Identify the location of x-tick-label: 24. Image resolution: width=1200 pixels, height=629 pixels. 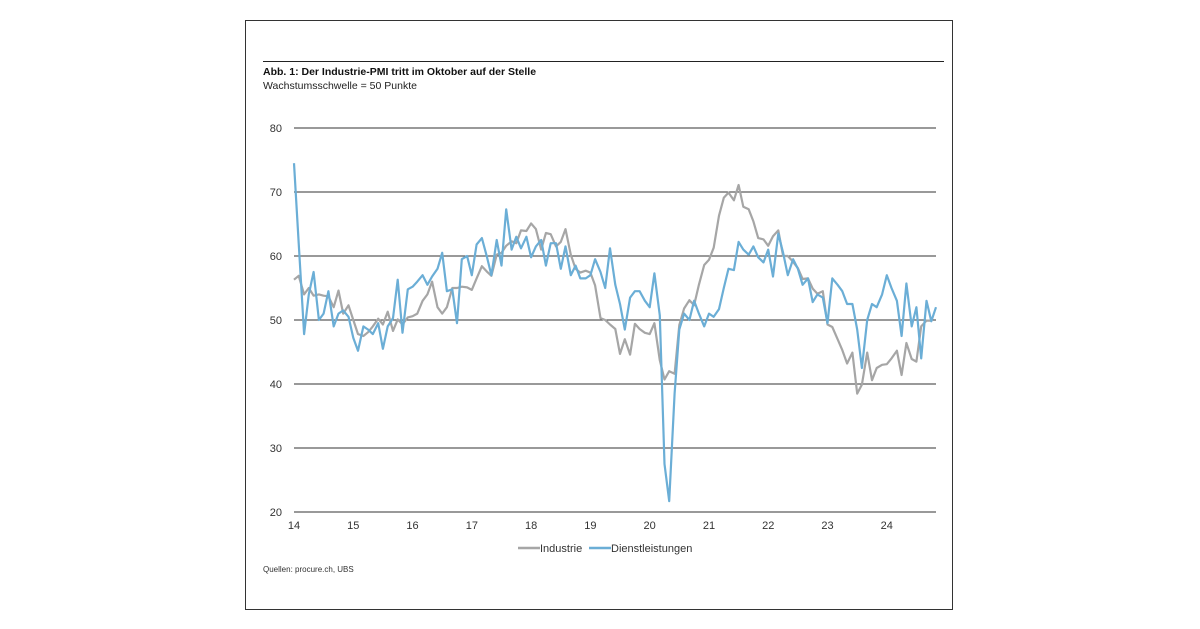
(887, 526).